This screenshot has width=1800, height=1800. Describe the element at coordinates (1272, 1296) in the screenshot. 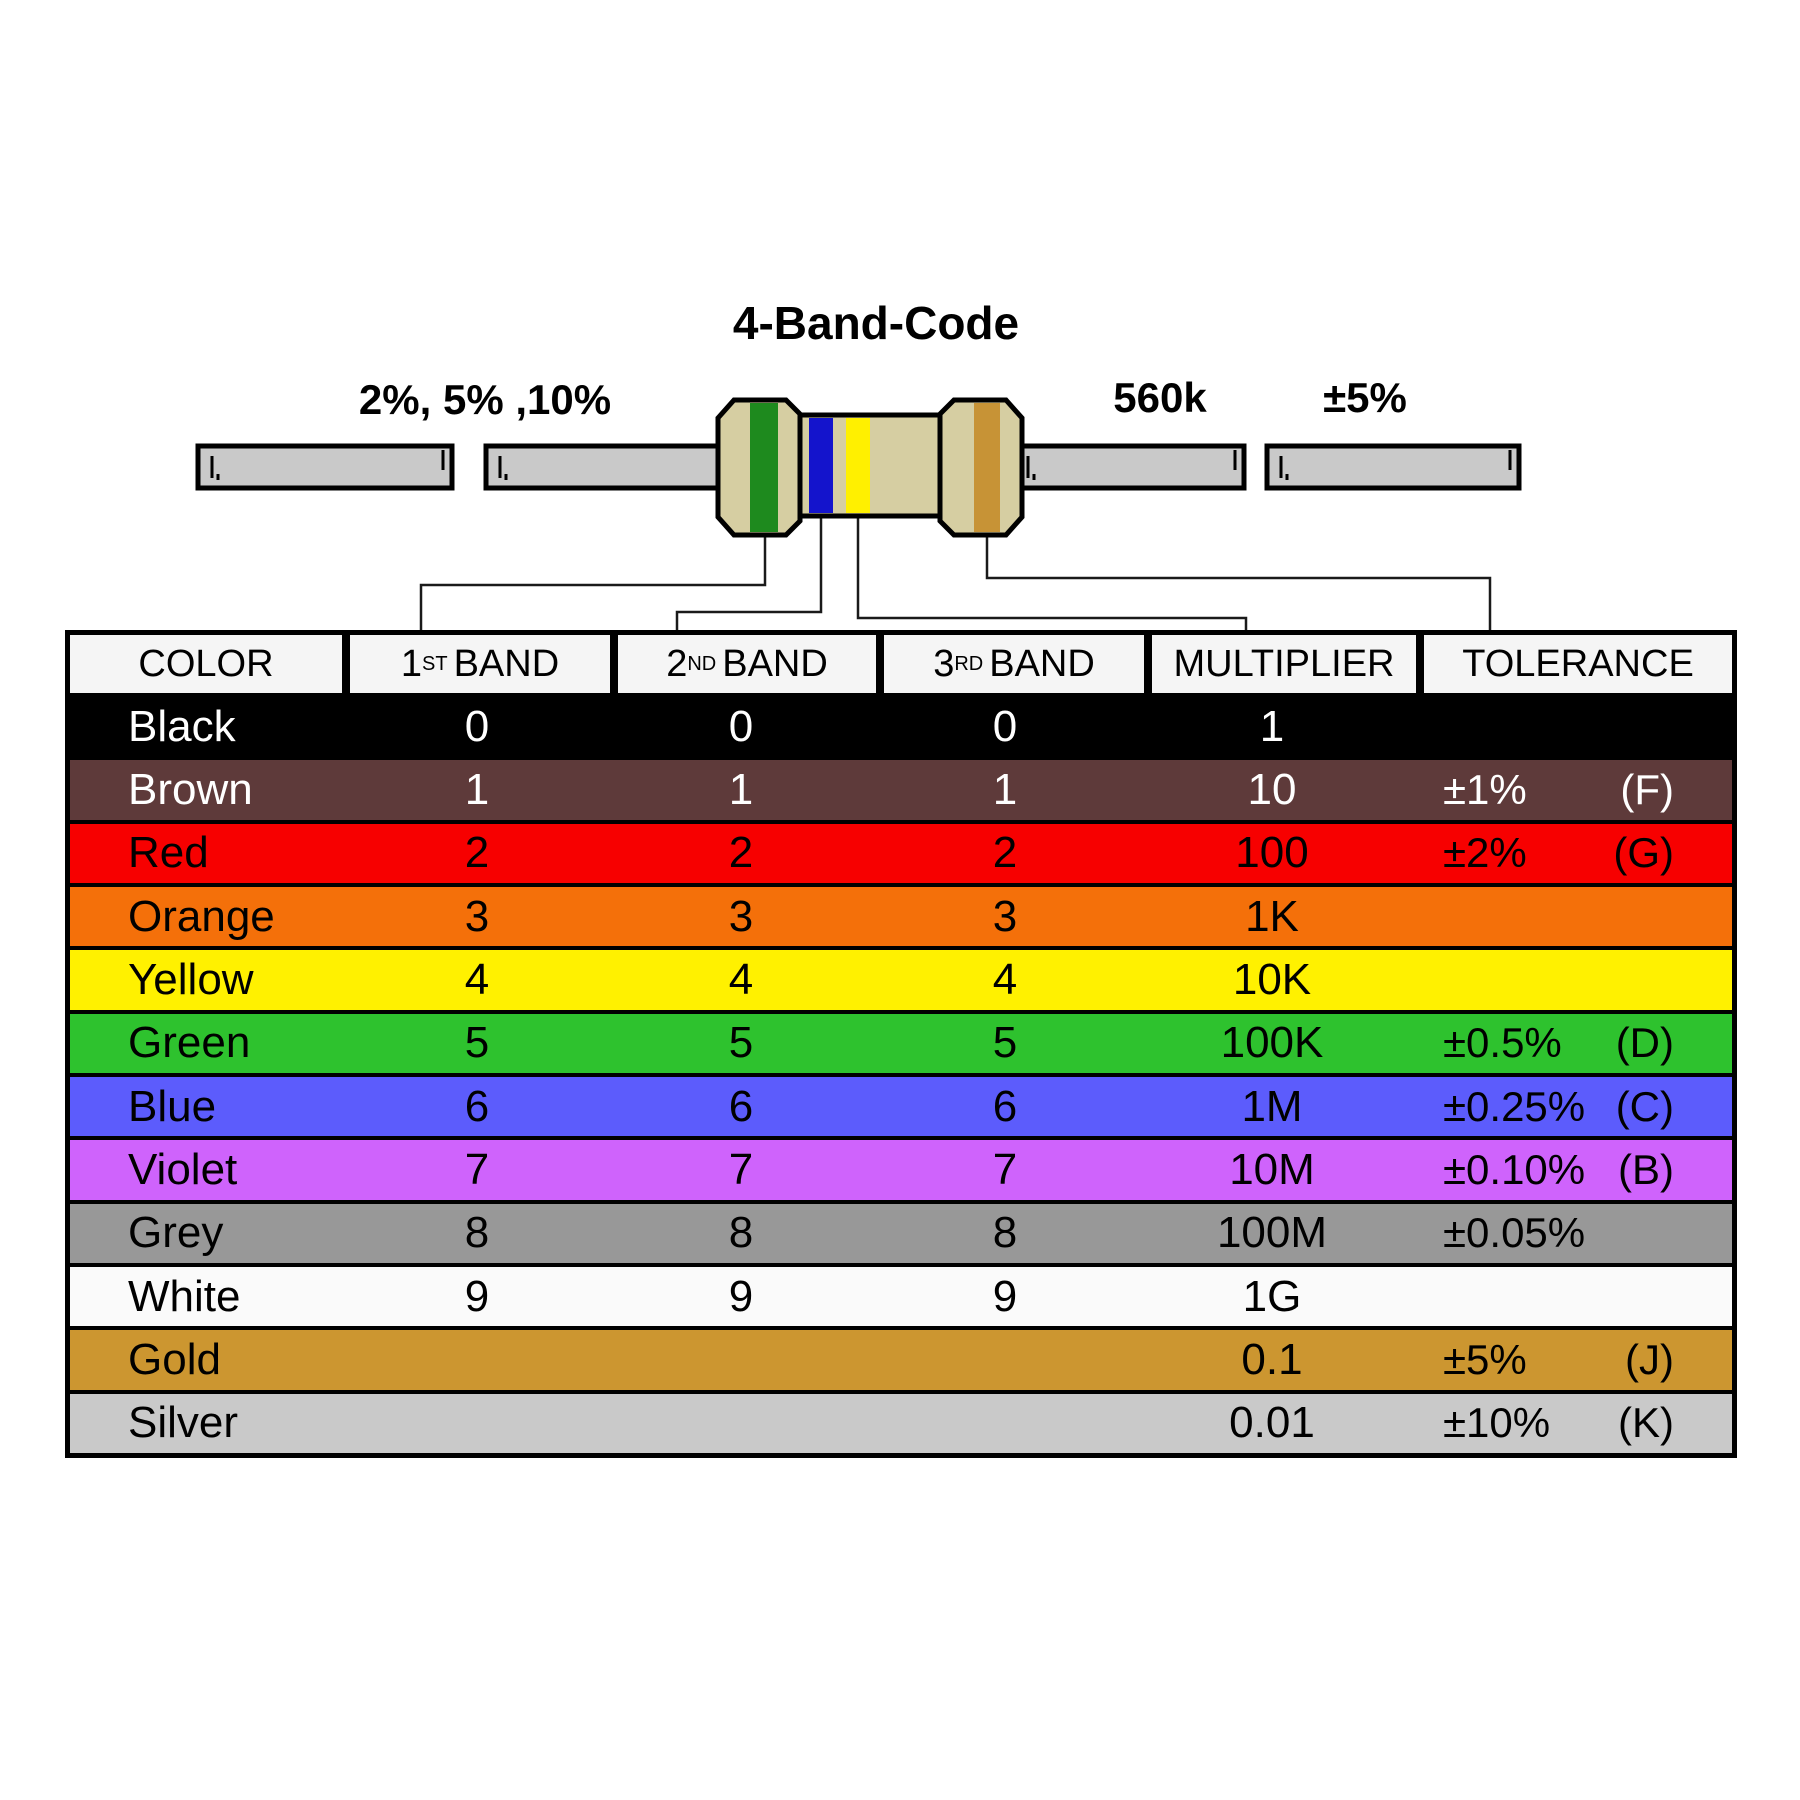

I see `multiplier-cell: 1G` at that location.